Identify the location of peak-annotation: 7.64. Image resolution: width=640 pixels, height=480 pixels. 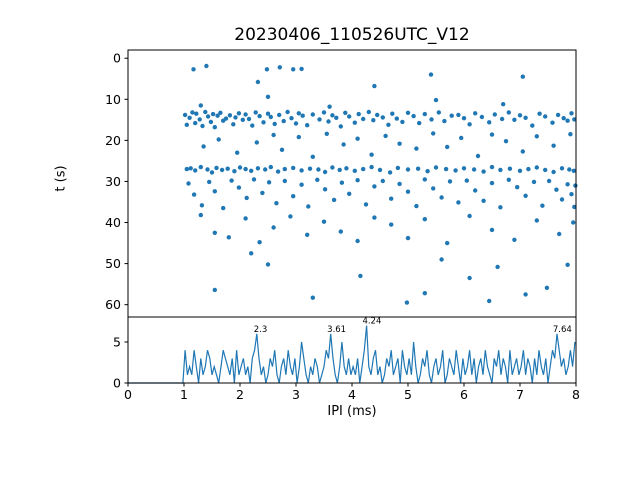
(562, 330).